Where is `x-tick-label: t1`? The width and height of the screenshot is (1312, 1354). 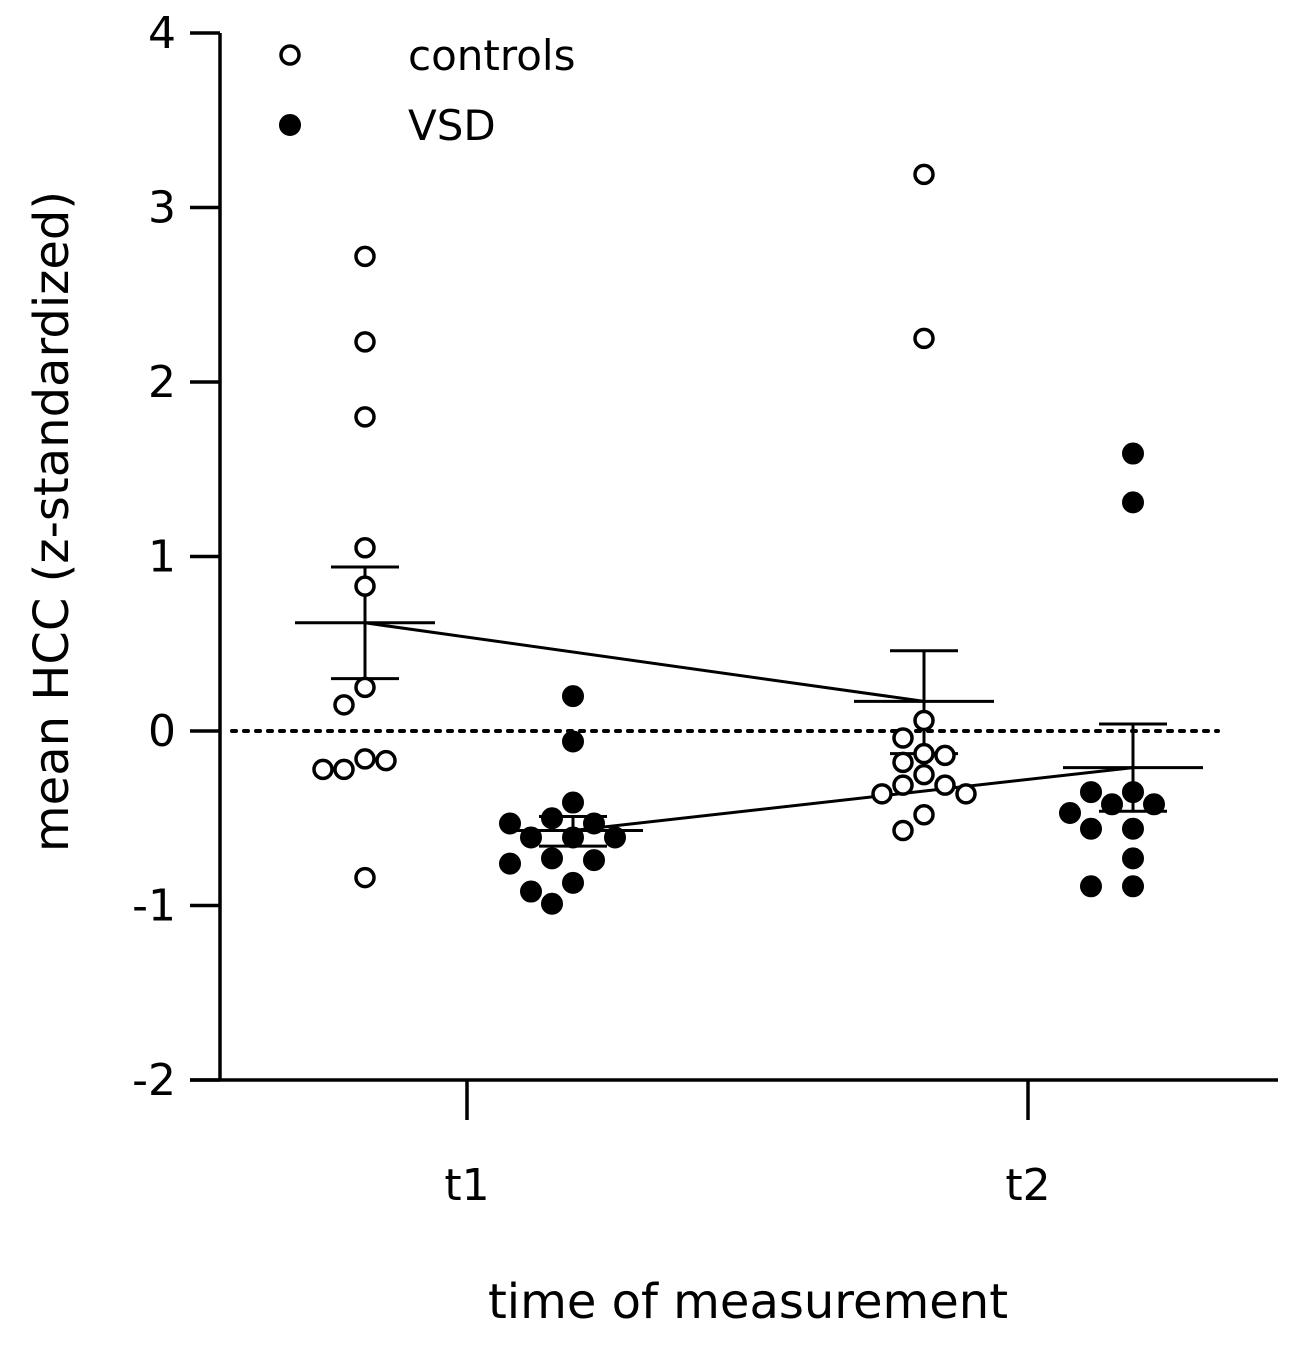
x-tick-label: t1 is located at coordinates (466, 1185).